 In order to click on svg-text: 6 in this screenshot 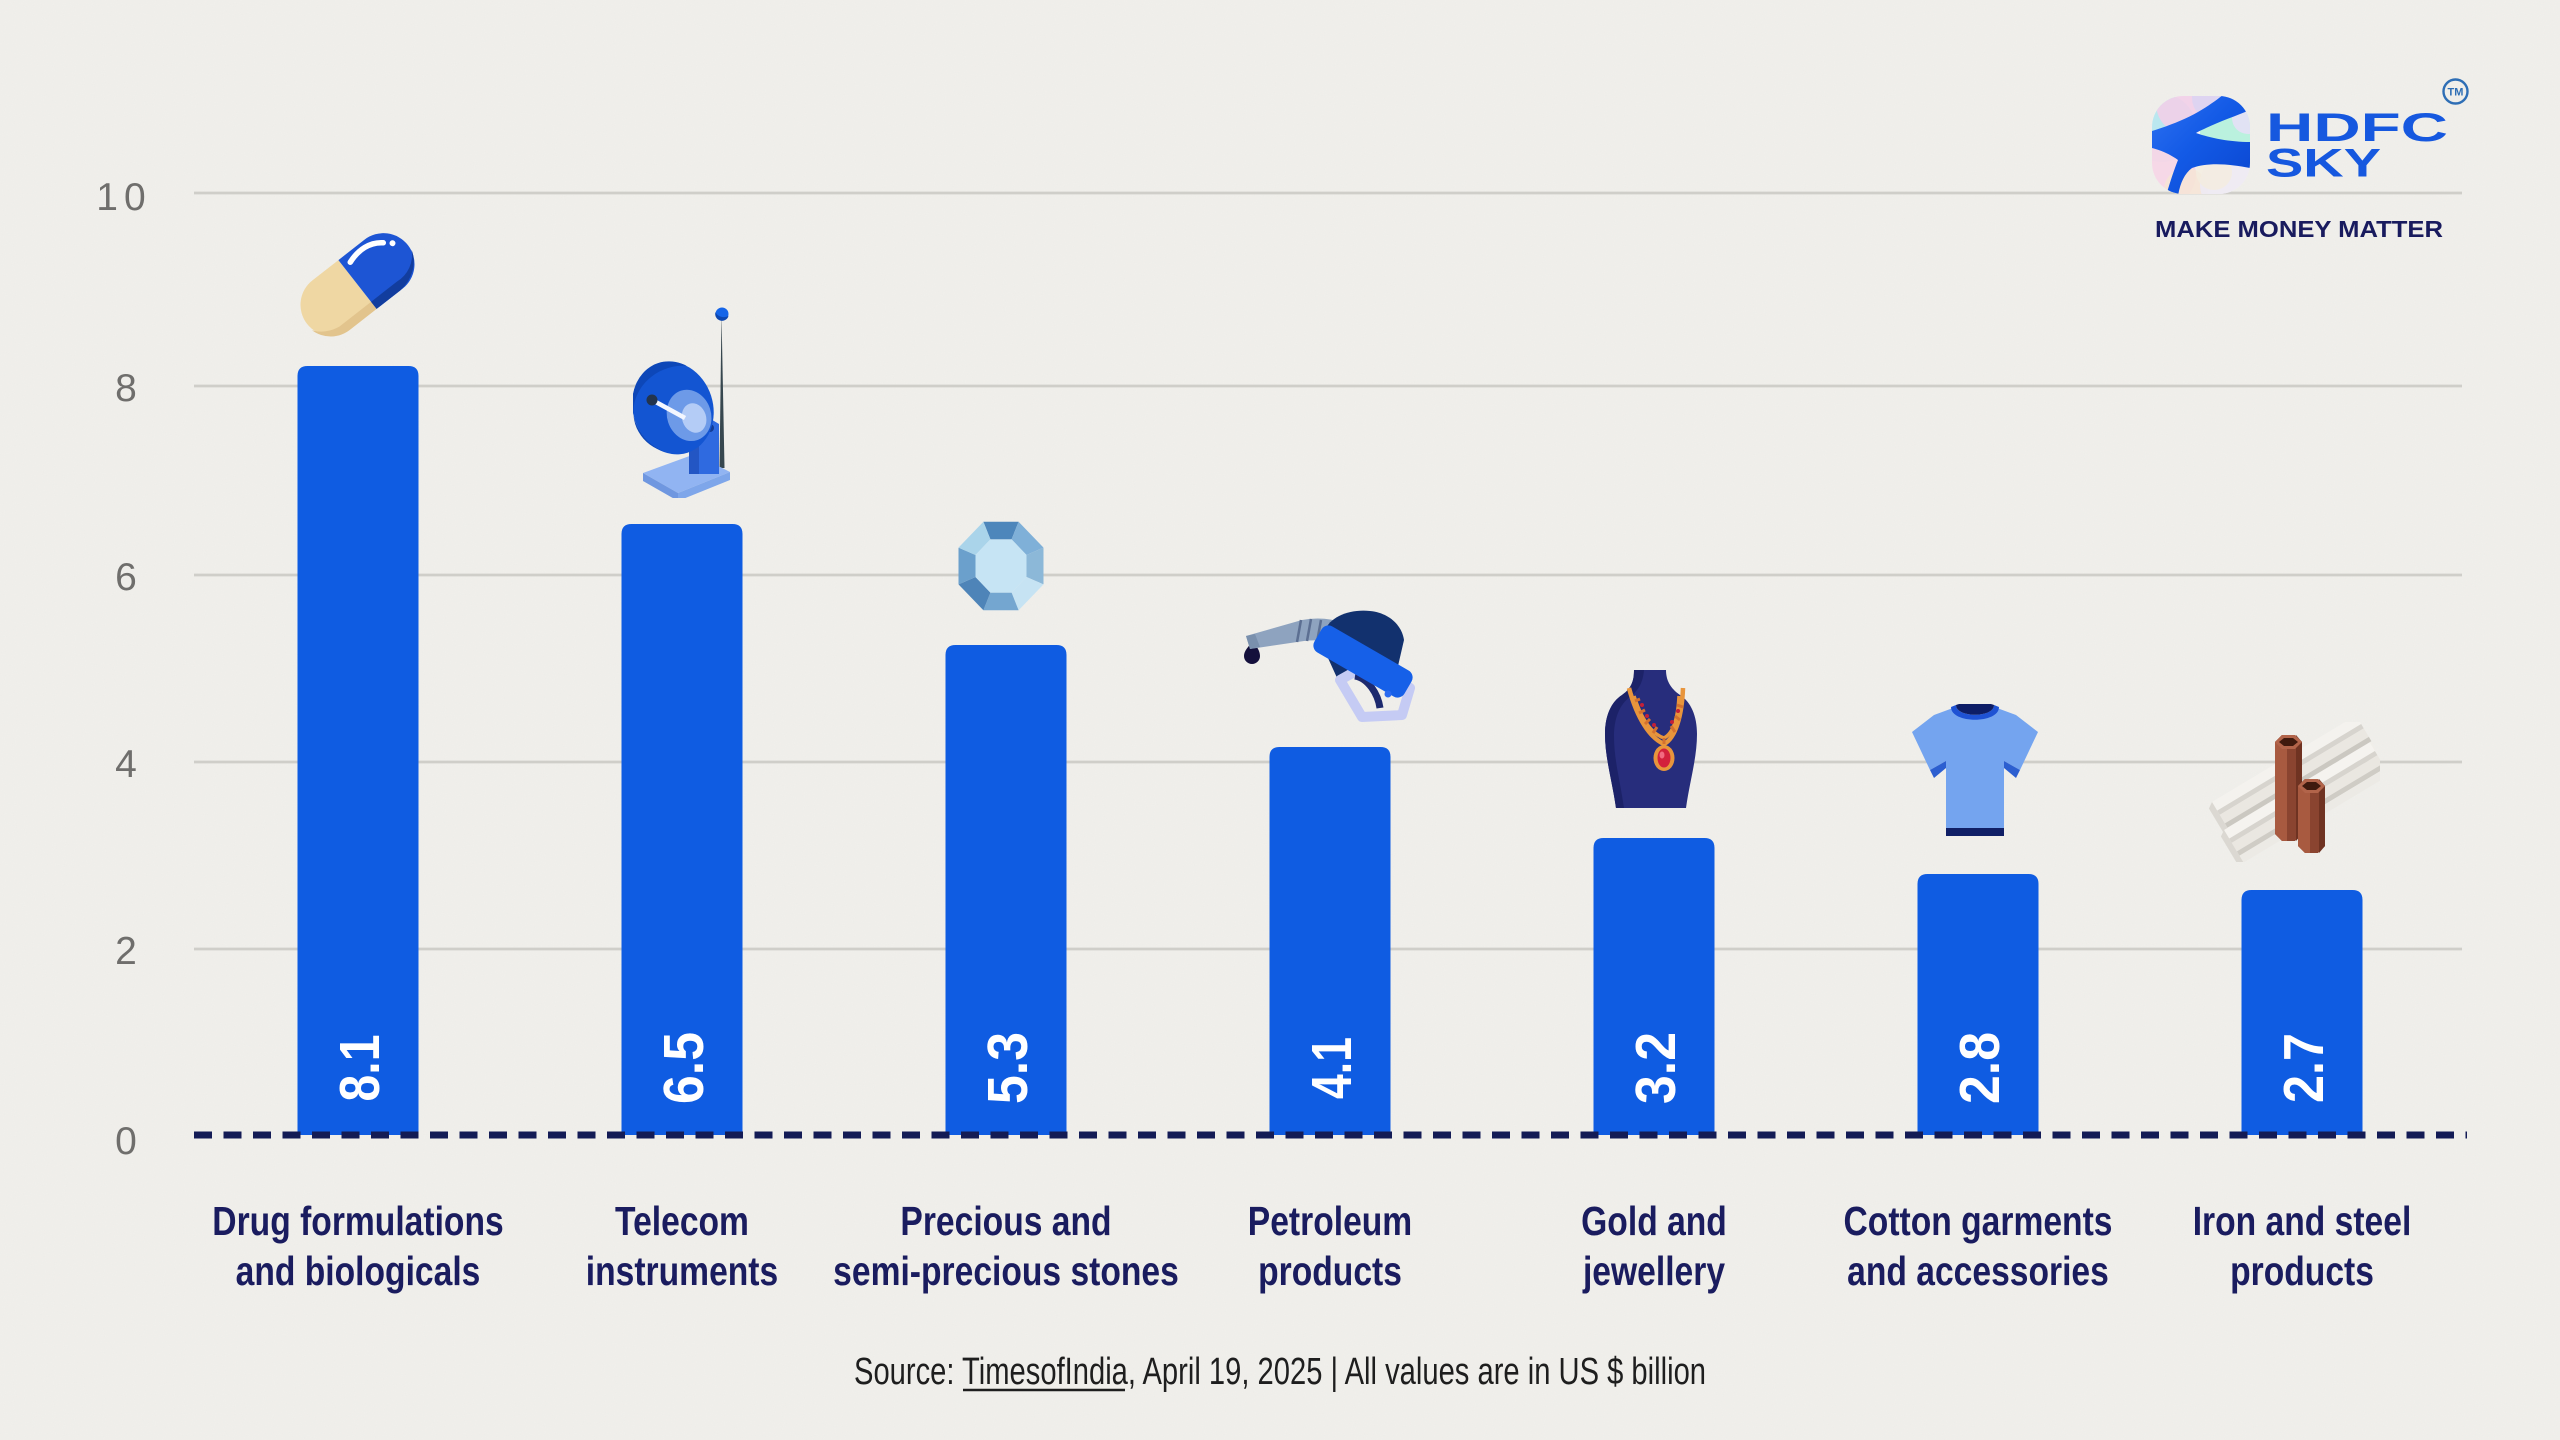, I will do `click(126, 577)`.